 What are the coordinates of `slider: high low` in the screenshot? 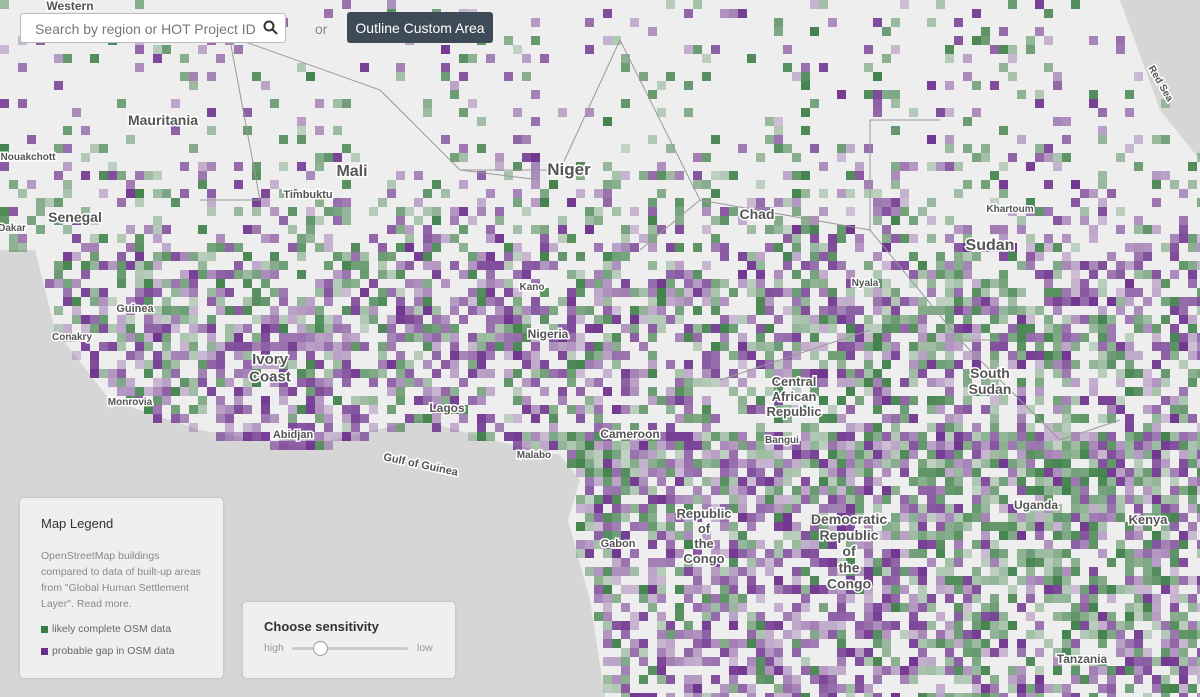 It's located at (351, 649).